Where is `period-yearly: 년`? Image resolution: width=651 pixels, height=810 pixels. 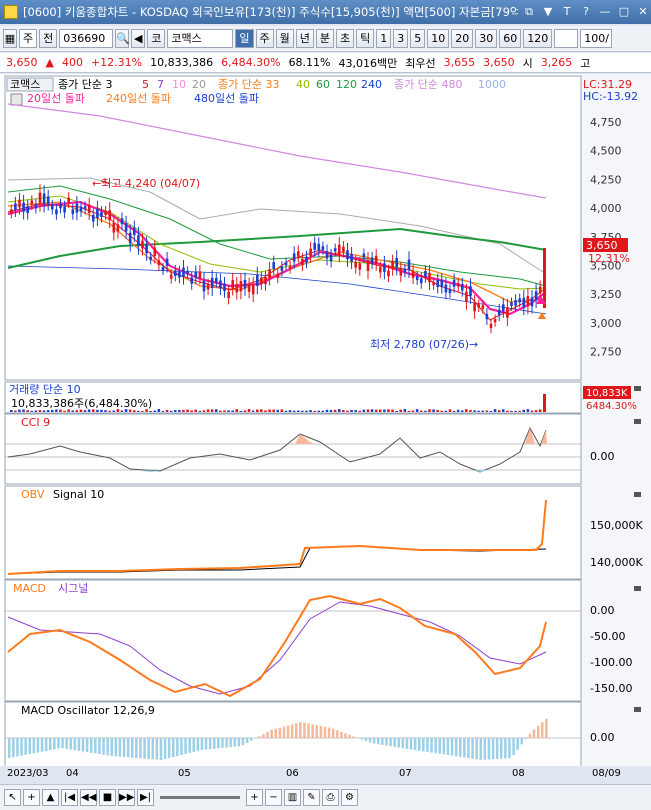 period-yearly: 년 is located at coordinates (304, 38).